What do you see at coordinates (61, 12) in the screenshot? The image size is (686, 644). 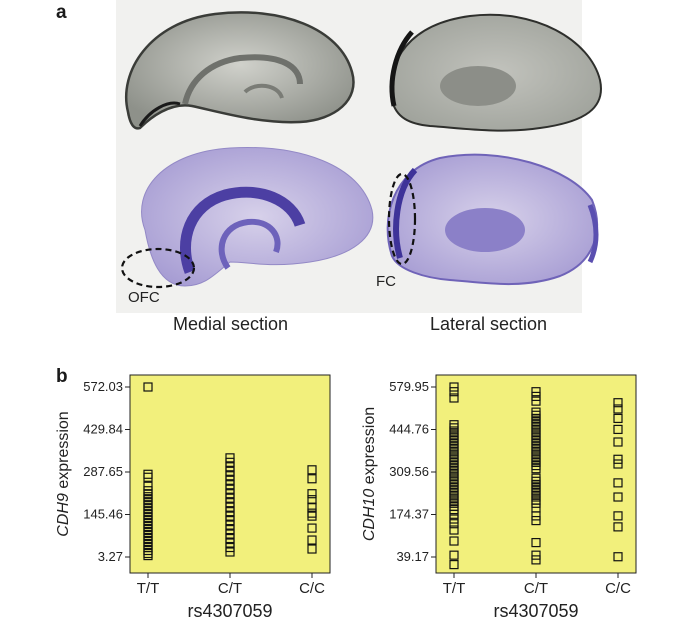 I see `panel-a-letter: a` at bounding box center [61, 12].